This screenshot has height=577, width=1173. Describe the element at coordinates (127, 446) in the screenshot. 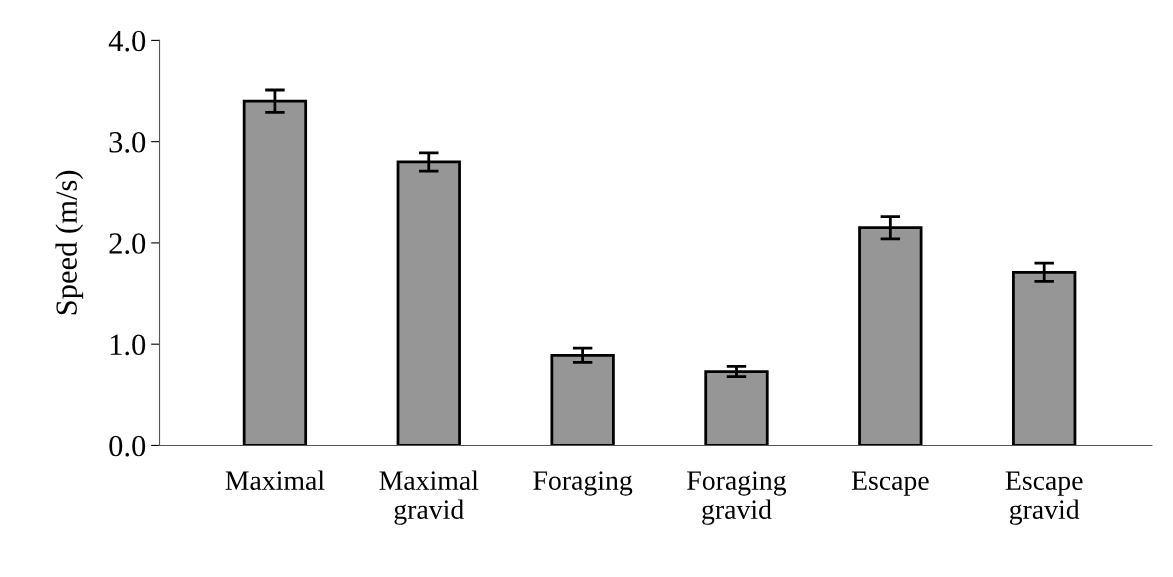

I see `y-tick-label: 0.0` at that location.